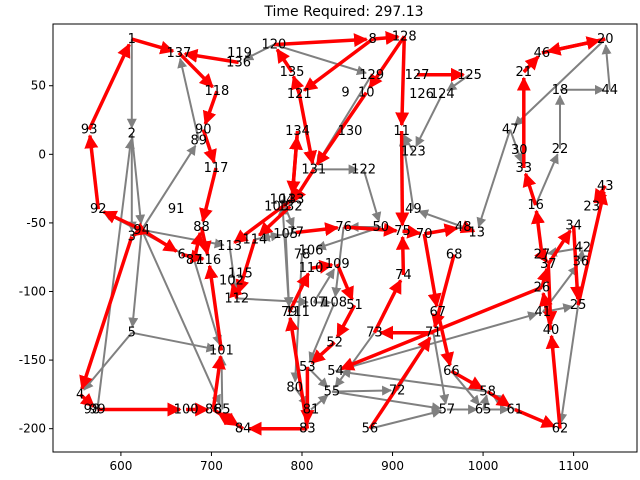 The image size is (640, 480). What do you see at coordinates (98, 209) in the screenshot?
I see `node-label-92: 92` at bounding box center [98, 209].